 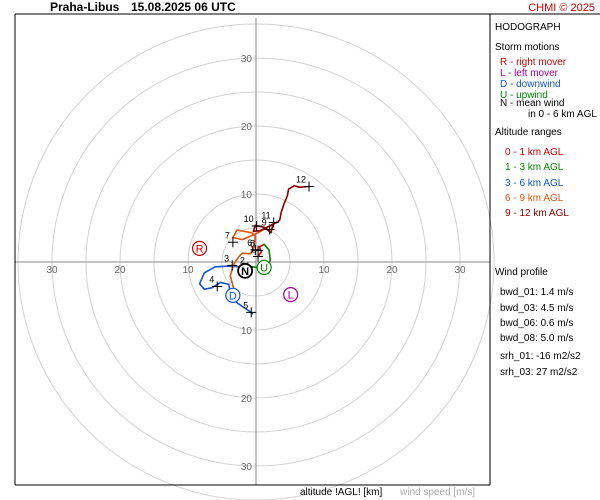 I want to click on copyright: CHMI © 2025, so click(x=561, y=8).